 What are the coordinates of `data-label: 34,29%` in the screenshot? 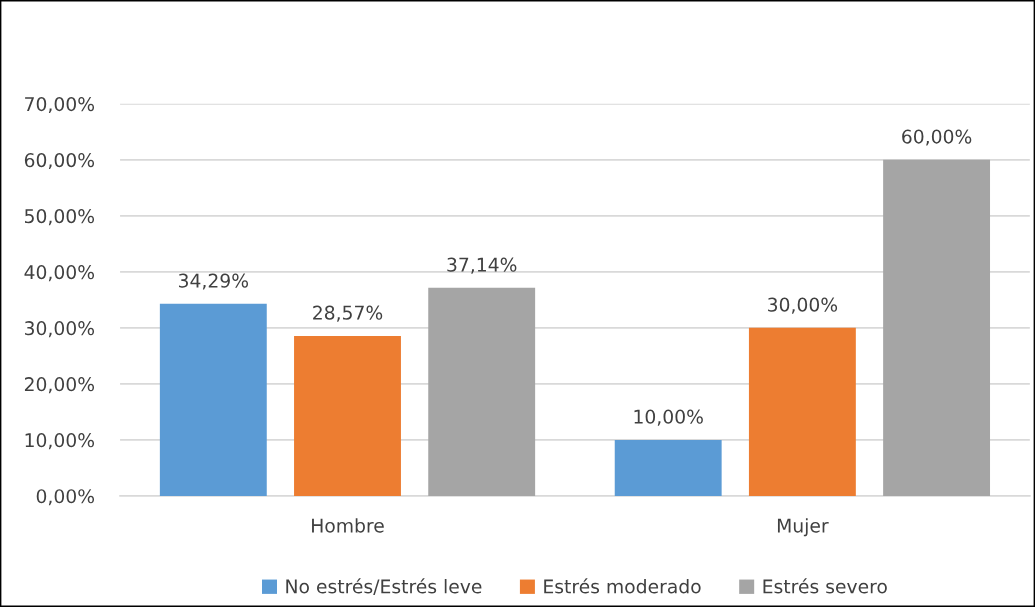 It's located at (213, 281).